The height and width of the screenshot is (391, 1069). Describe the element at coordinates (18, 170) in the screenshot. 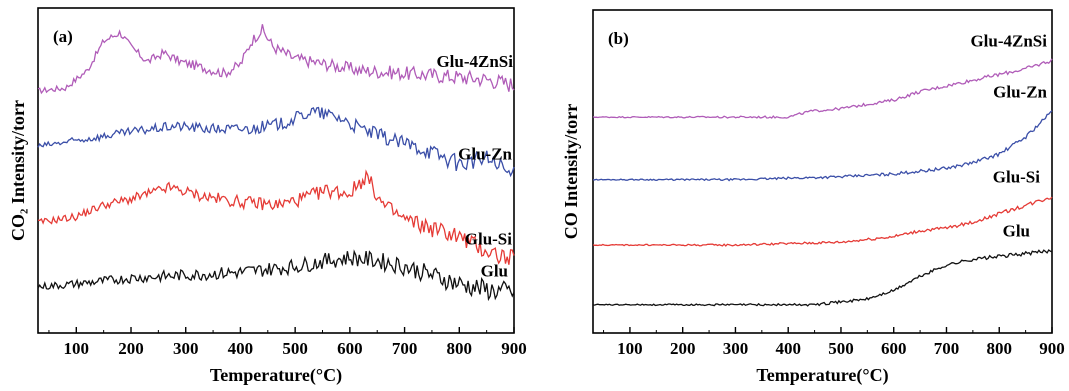

I see `y-axis-label: CO₂ Intensity/torr` at that location.